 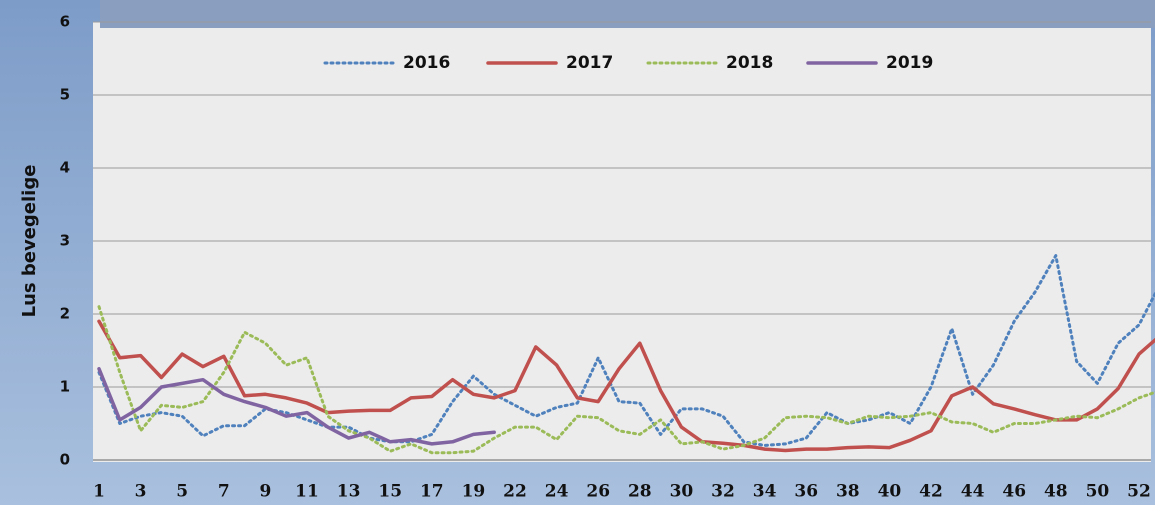 I want to click on x-tick-label: 1, so click(x=99, y=492).